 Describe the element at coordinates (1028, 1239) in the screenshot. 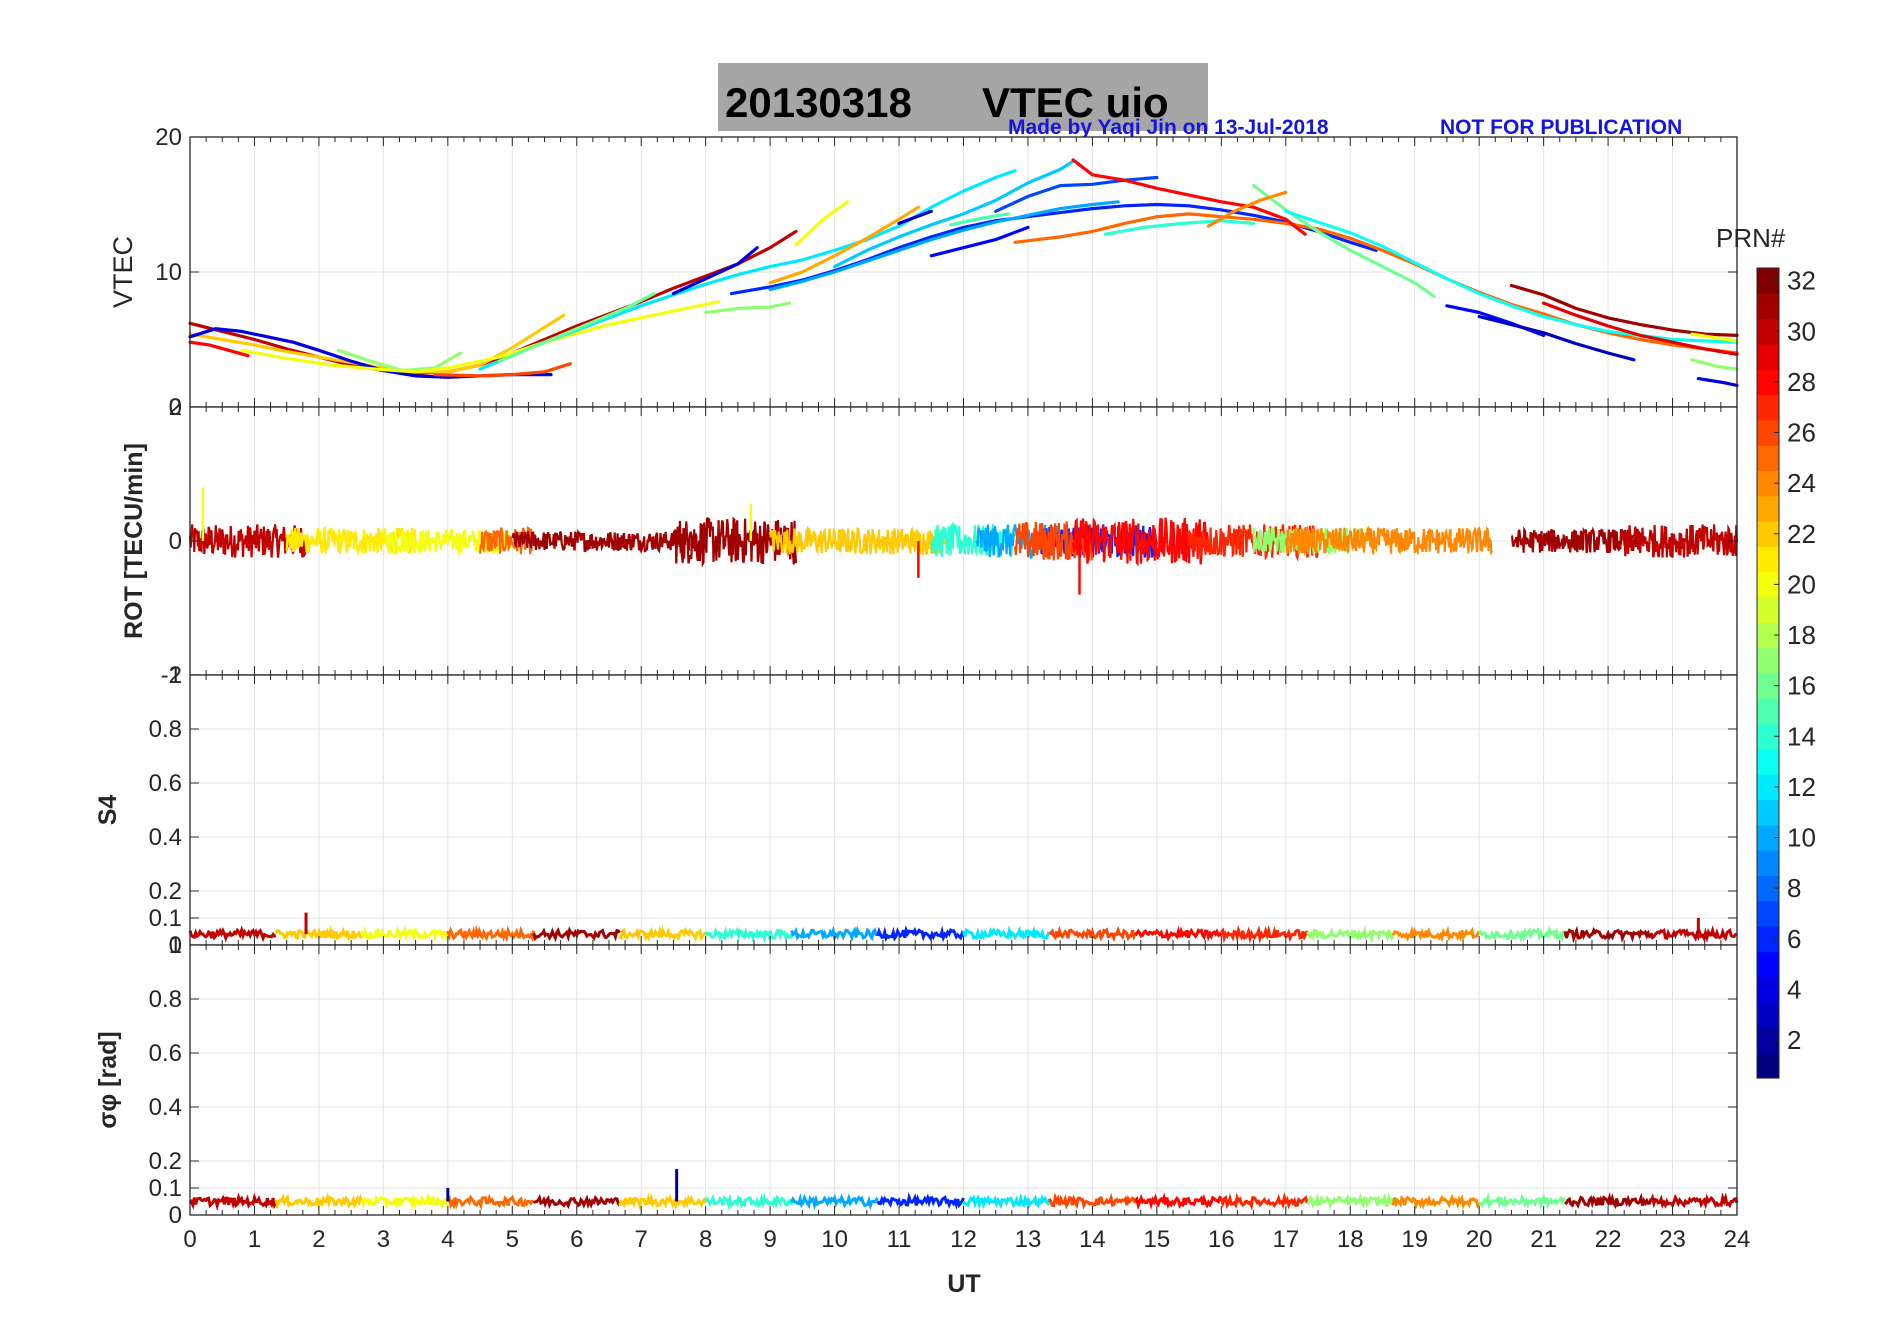

I see `x-tick-label: 13` at that location.